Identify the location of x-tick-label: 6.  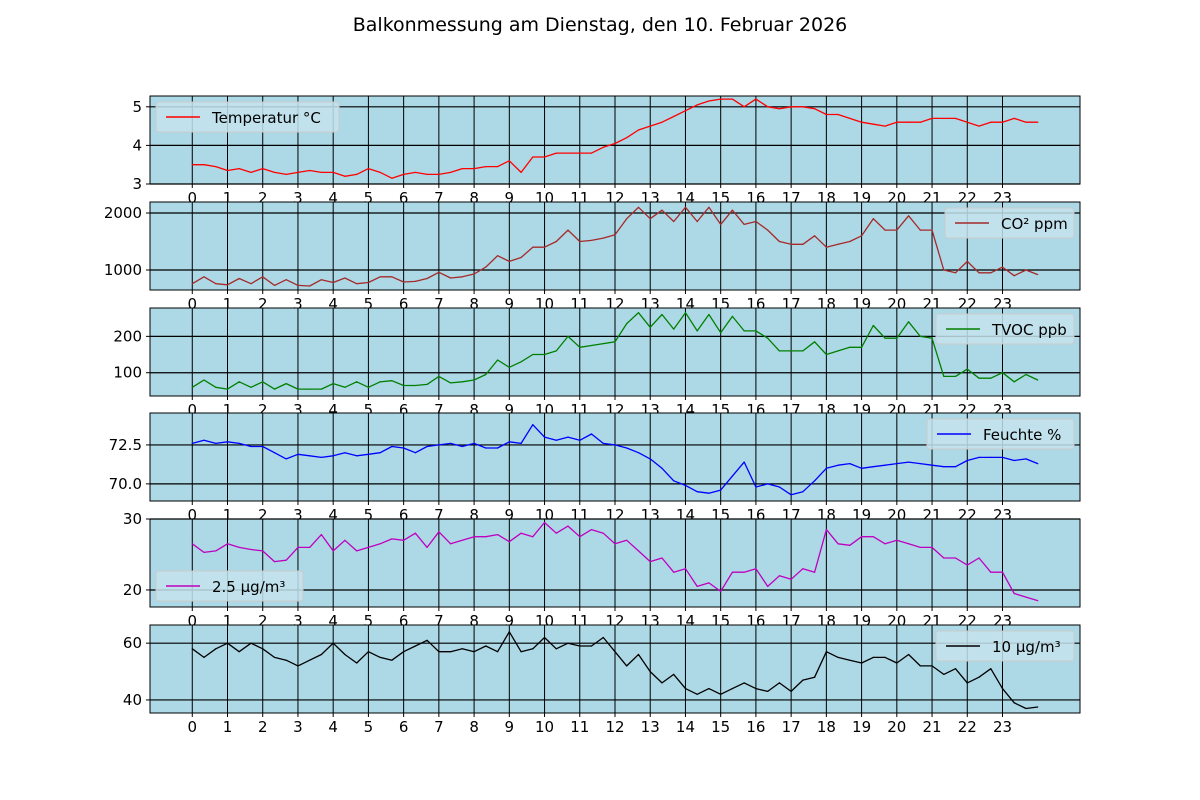
(404, 621).